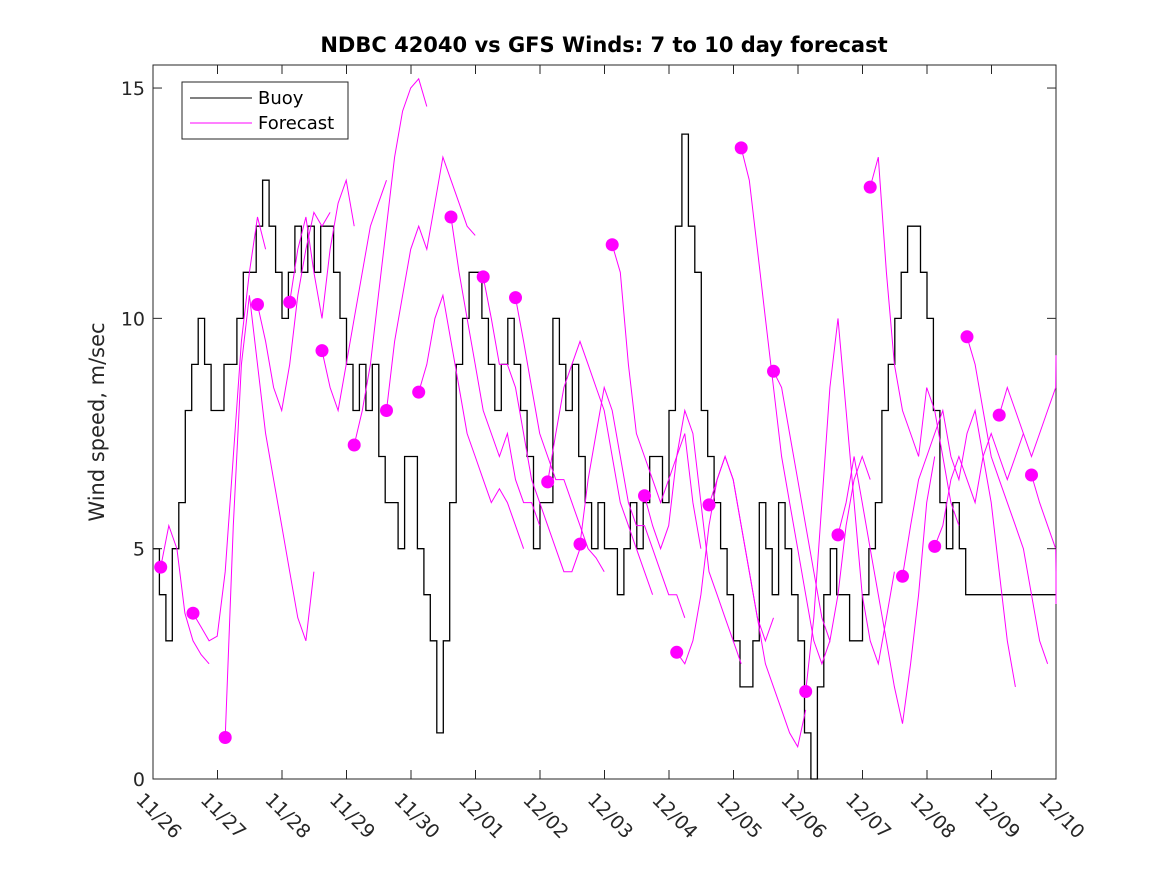 The height and width of the screenshot is (875, 1167). What do you see at coordinates (281, 98) in the screenshot?
I see `legend-buoy-label: Buoy` at bounding box center [281, 98].